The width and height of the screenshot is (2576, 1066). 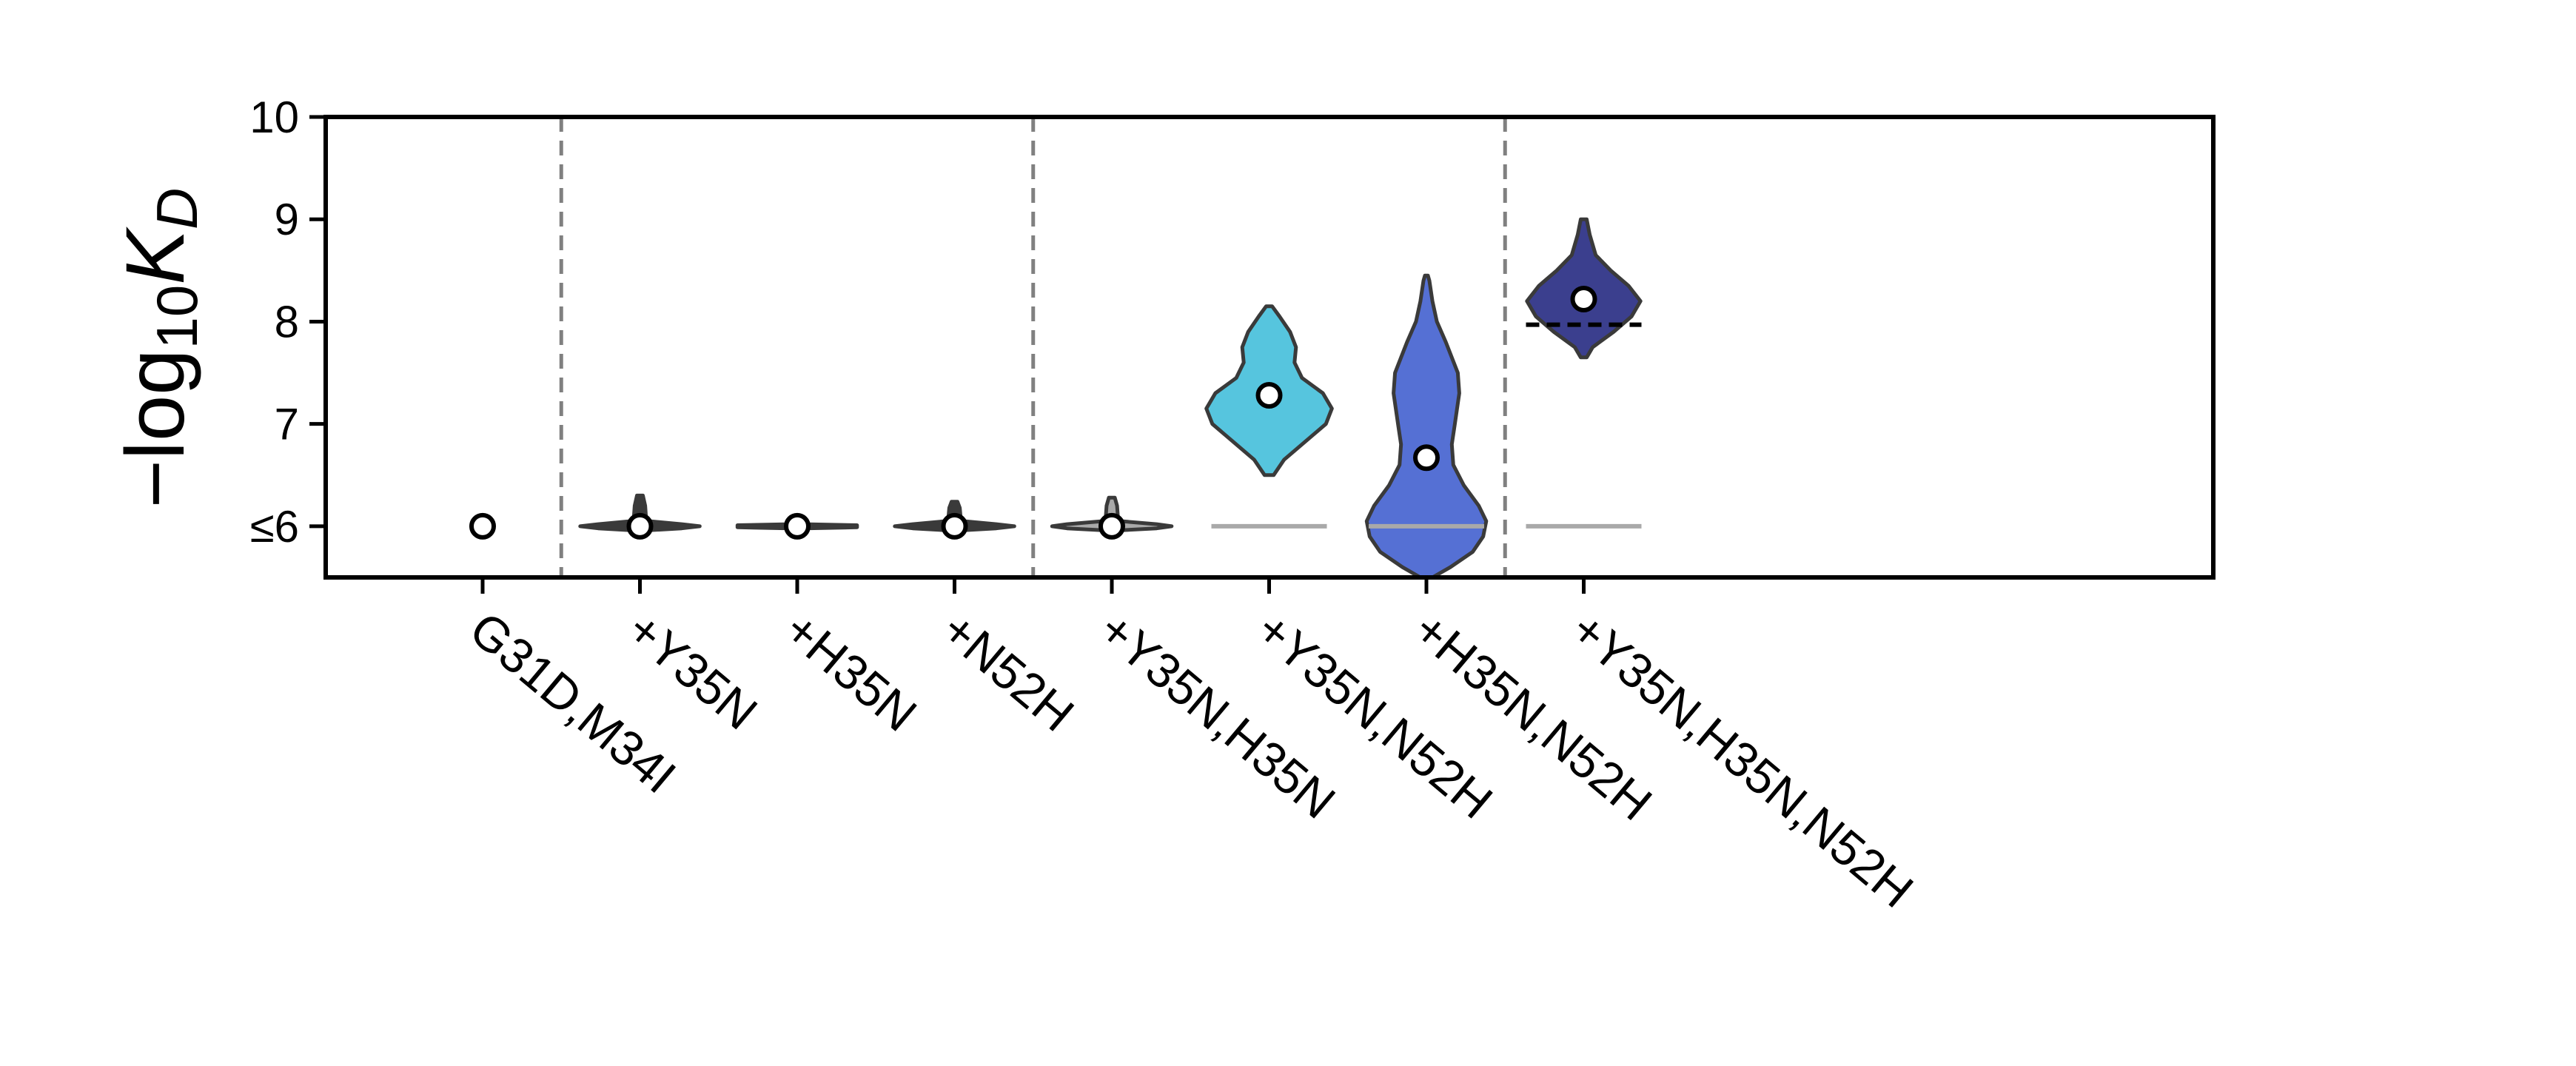 I want to click on y-axis-title-sub: 10, so click(x=176, y=317).